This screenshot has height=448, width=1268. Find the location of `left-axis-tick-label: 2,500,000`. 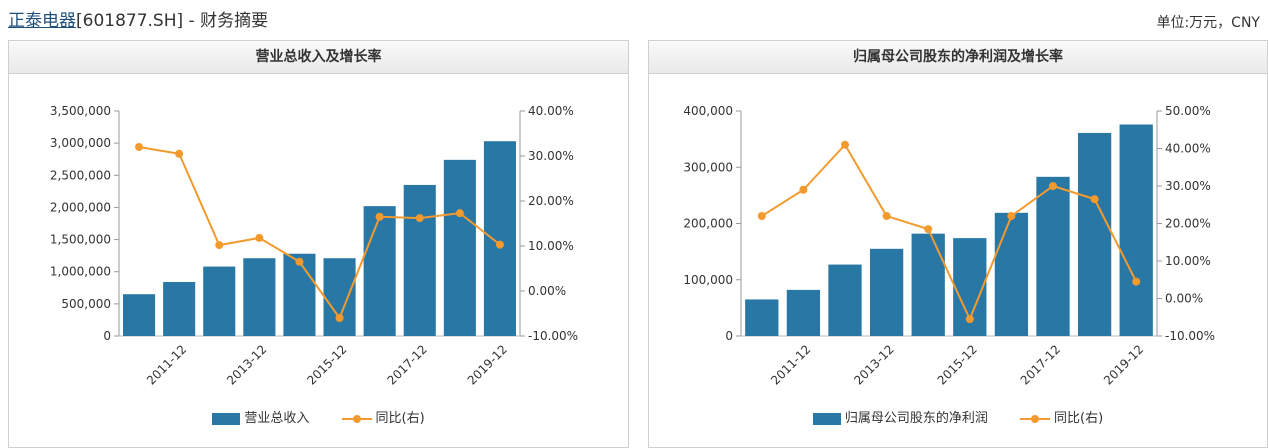

left-axis-tick-label: 2,500,000 is located at coordinates (80, 175).